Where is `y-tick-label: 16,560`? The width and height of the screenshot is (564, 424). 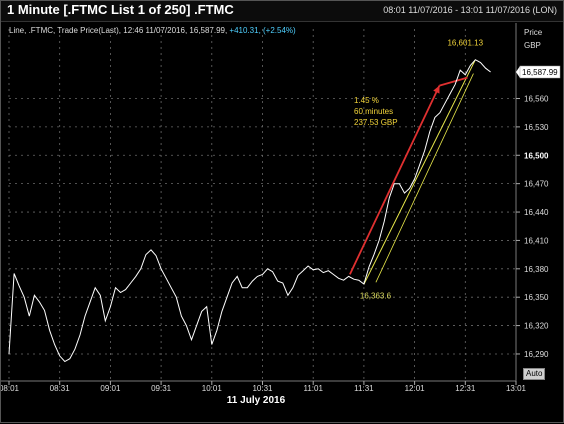
y-tick-label: 16,560 is located at coordinates (536, 99).